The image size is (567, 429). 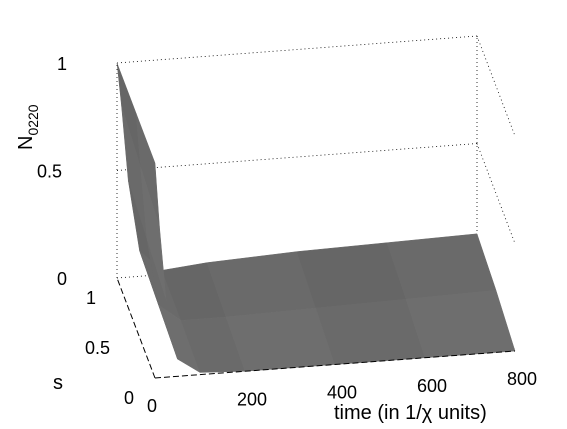 What do you see at coordinates (97, 348) in the screenshot?
I see `y-tick-label-1: 0.5` at bounding box center [97, 348].